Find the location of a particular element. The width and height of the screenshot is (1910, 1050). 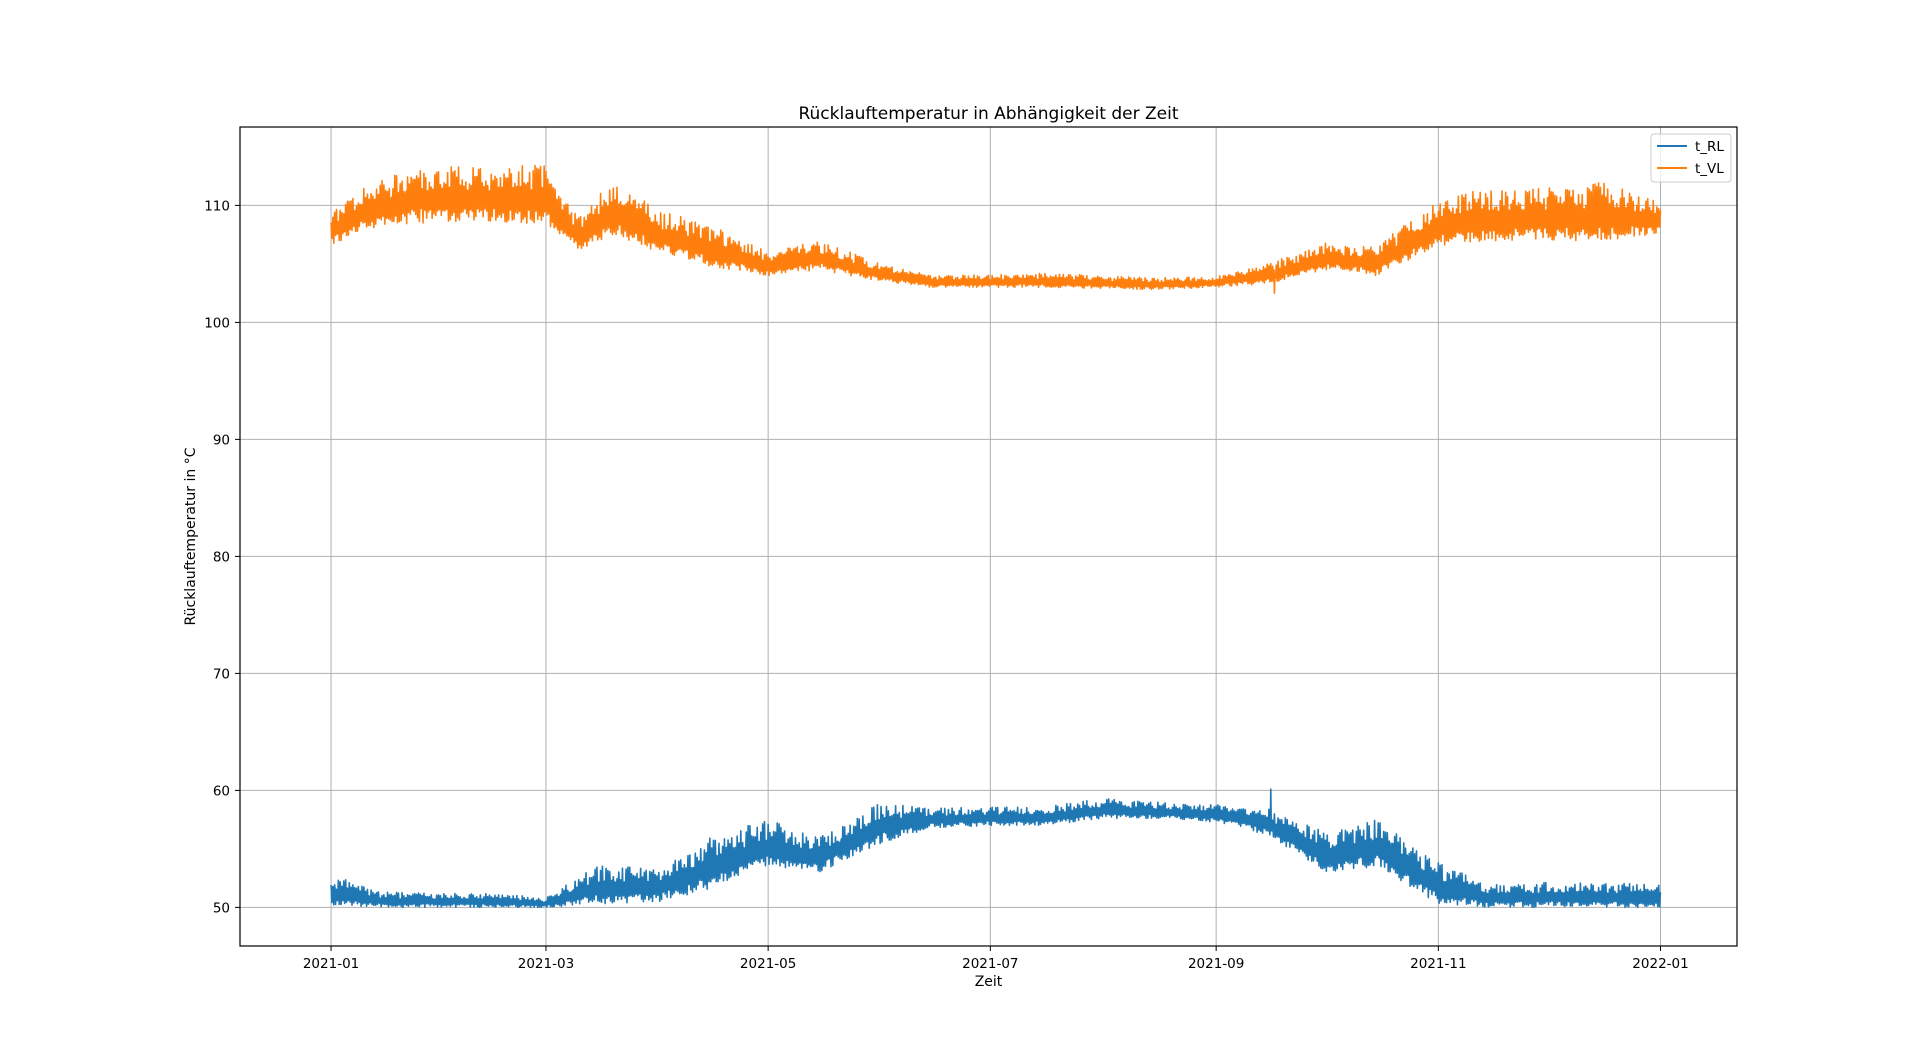

y-axis-ticks: 50 60 70 80 90 100 110 is located at coordinates (222, 557).